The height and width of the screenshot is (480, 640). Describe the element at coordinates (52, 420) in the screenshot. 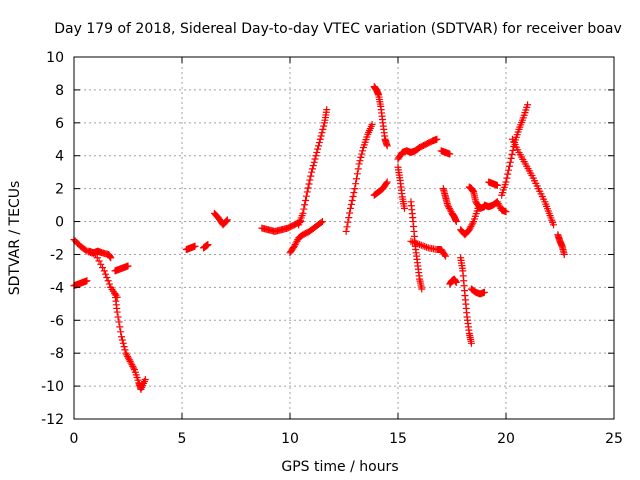

I see `y-tick-label: -12` at that location.